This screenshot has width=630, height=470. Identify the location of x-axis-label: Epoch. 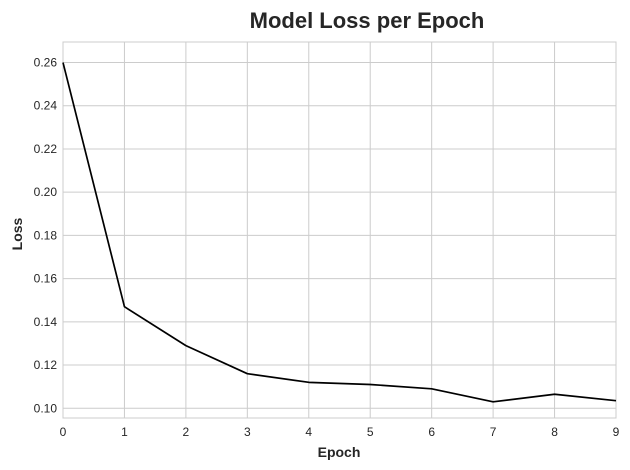
(339, 452).